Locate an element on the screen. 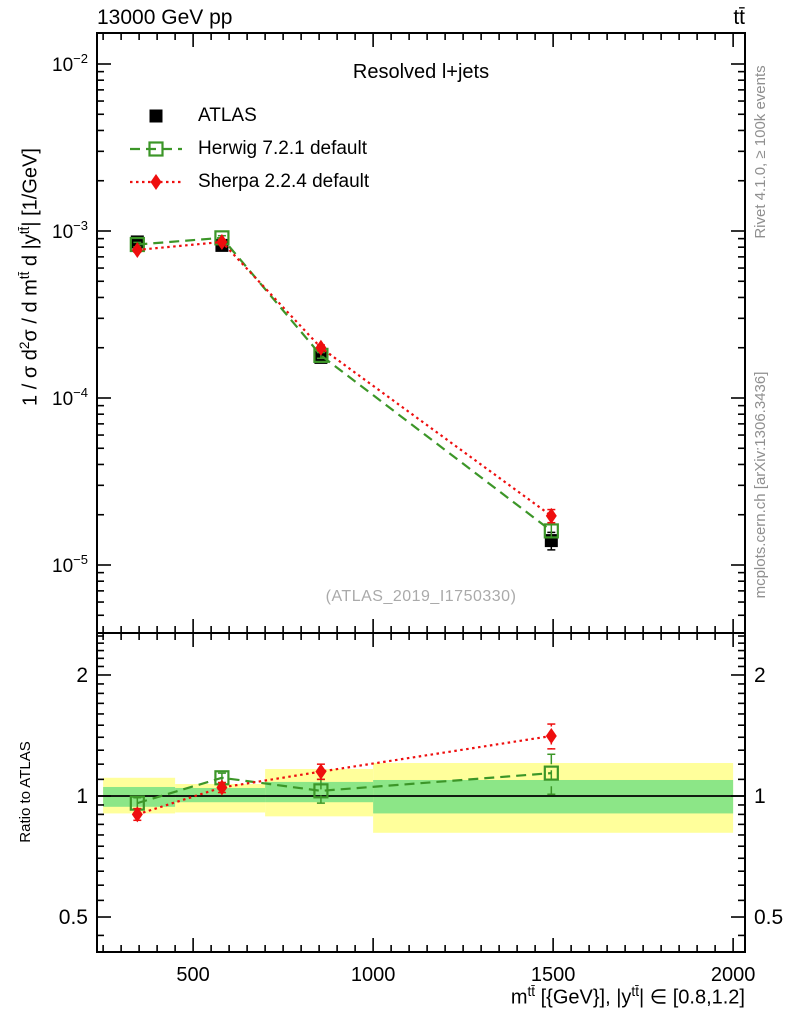 The height and width of the screenshot is (1024, 786). main-y-axis-label: 1 / σ d2σ / d mtt̄ d |ytt̄| [1/GeV] is located at coordinates (30, 288).